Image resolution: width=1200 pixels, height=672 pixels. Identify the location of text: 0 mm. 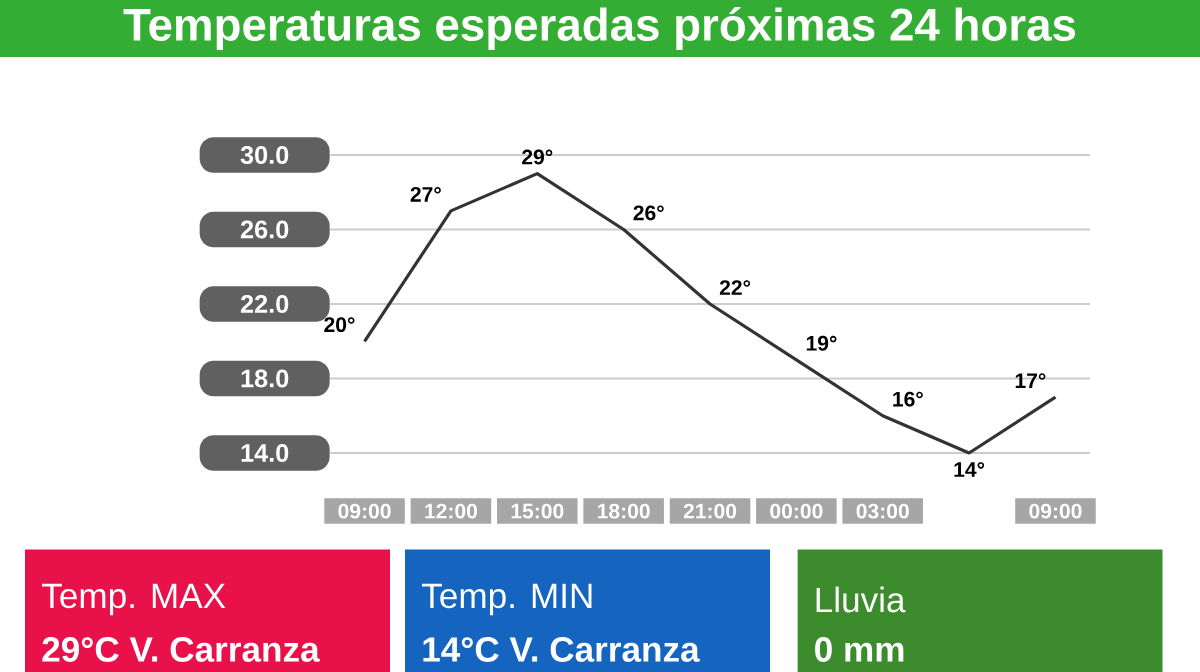
(859, 649).